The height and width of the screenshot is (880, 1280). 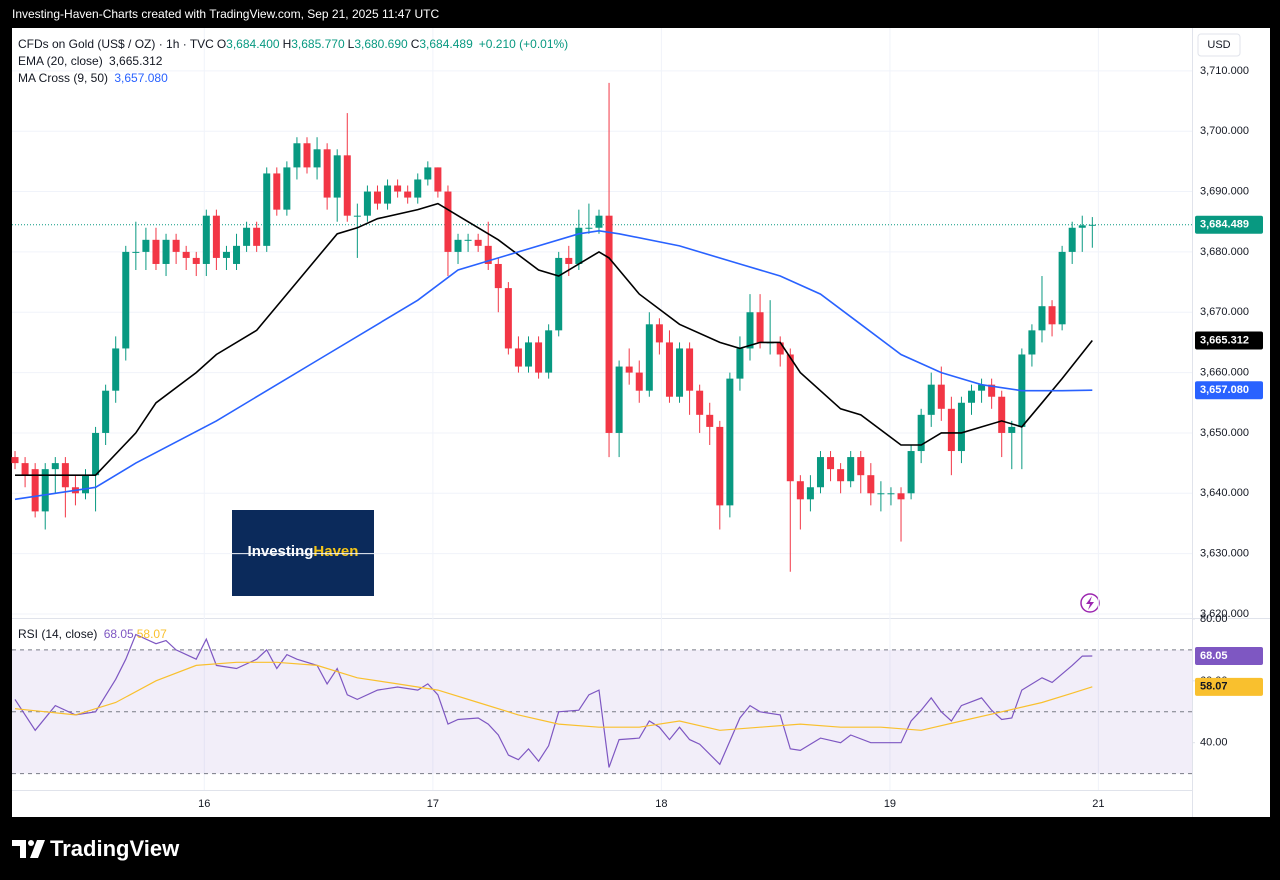 What do you see at coordinates (1214, 687) in the screenshot?
I see `rsi-badge: 58.07` at bounding box center [1214, 687].